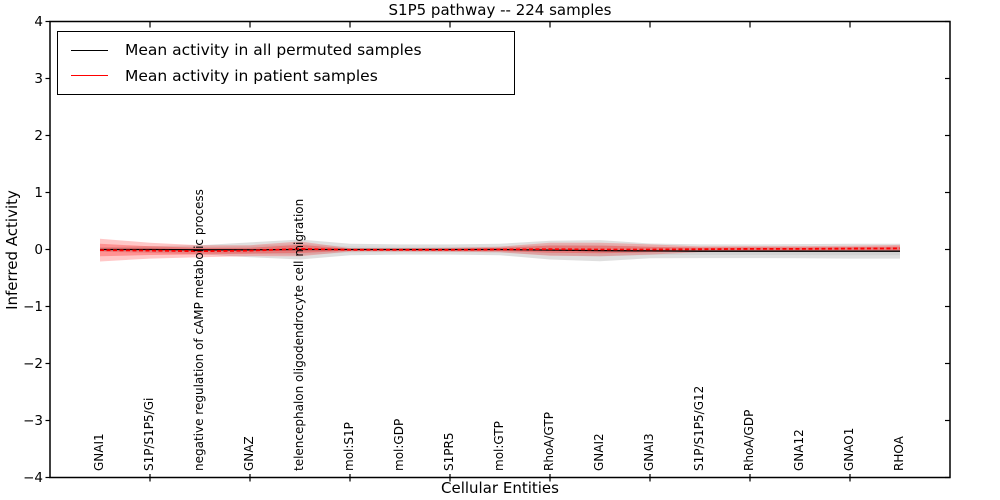 The image size is (1000, 500). Describe the element at coordinates (38, 21) in the screenshot. I see `y-tick-label: 4` at that location.